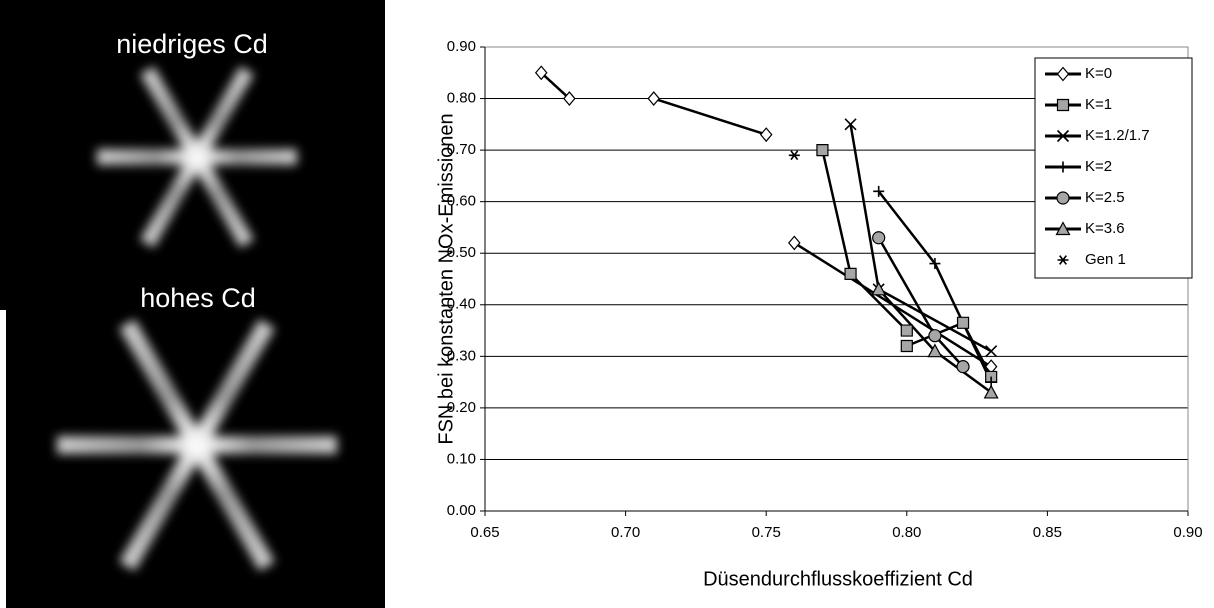 The image size is (1214, 608). Describe the element at coordinates (461, 252) in the screenshot. I see `y-tick-label: 0.50` at that location.